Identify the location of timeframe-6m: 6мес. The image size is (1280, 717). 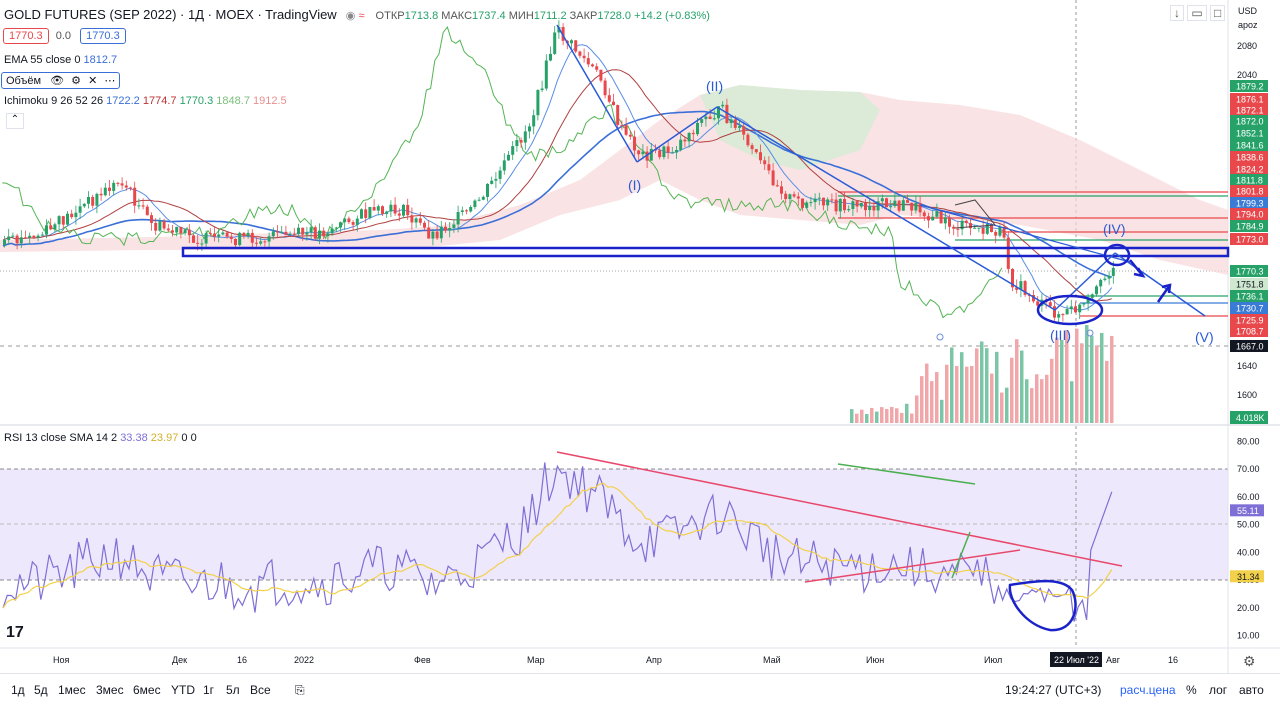
(147, 690).